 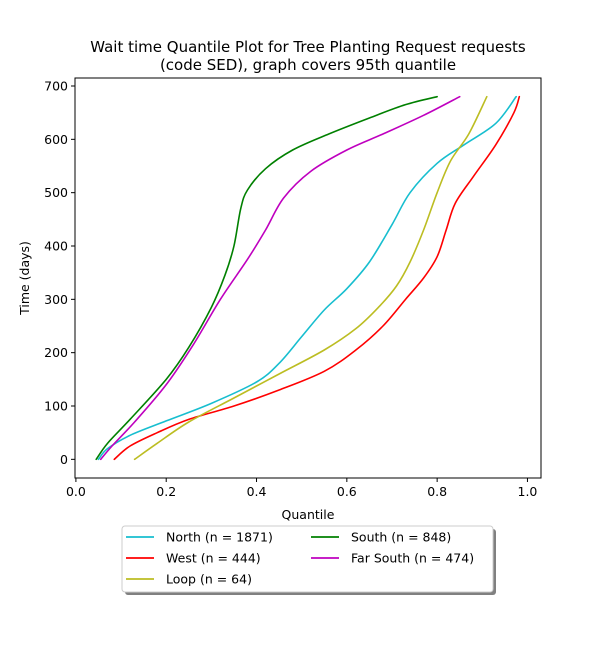 I want to click on y-tick-label: 400, so click(x=56, y=246).